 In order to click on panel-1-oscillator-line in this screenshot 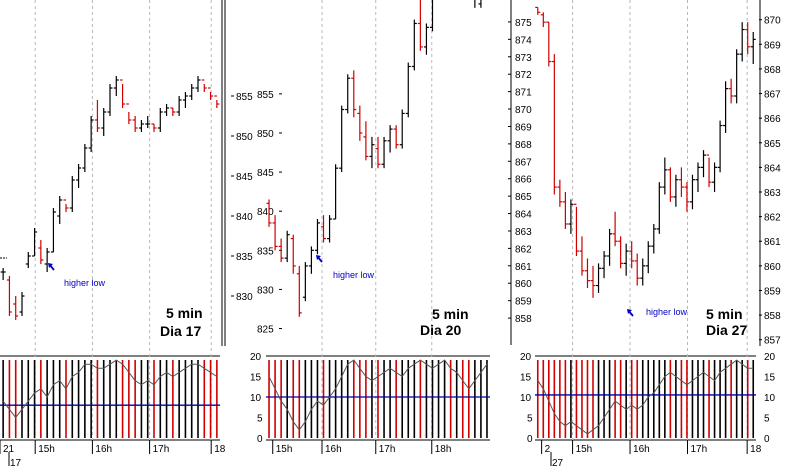, I will do `click(378, 395)`.